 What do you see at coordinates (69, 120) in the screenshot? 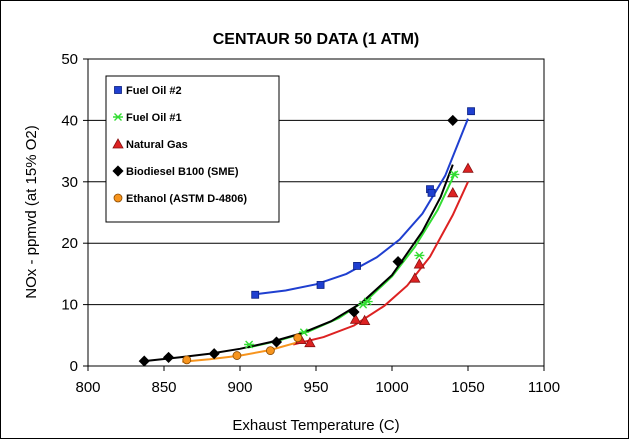
I see `y-tick-label: 40` at bounding box center [69, 120].